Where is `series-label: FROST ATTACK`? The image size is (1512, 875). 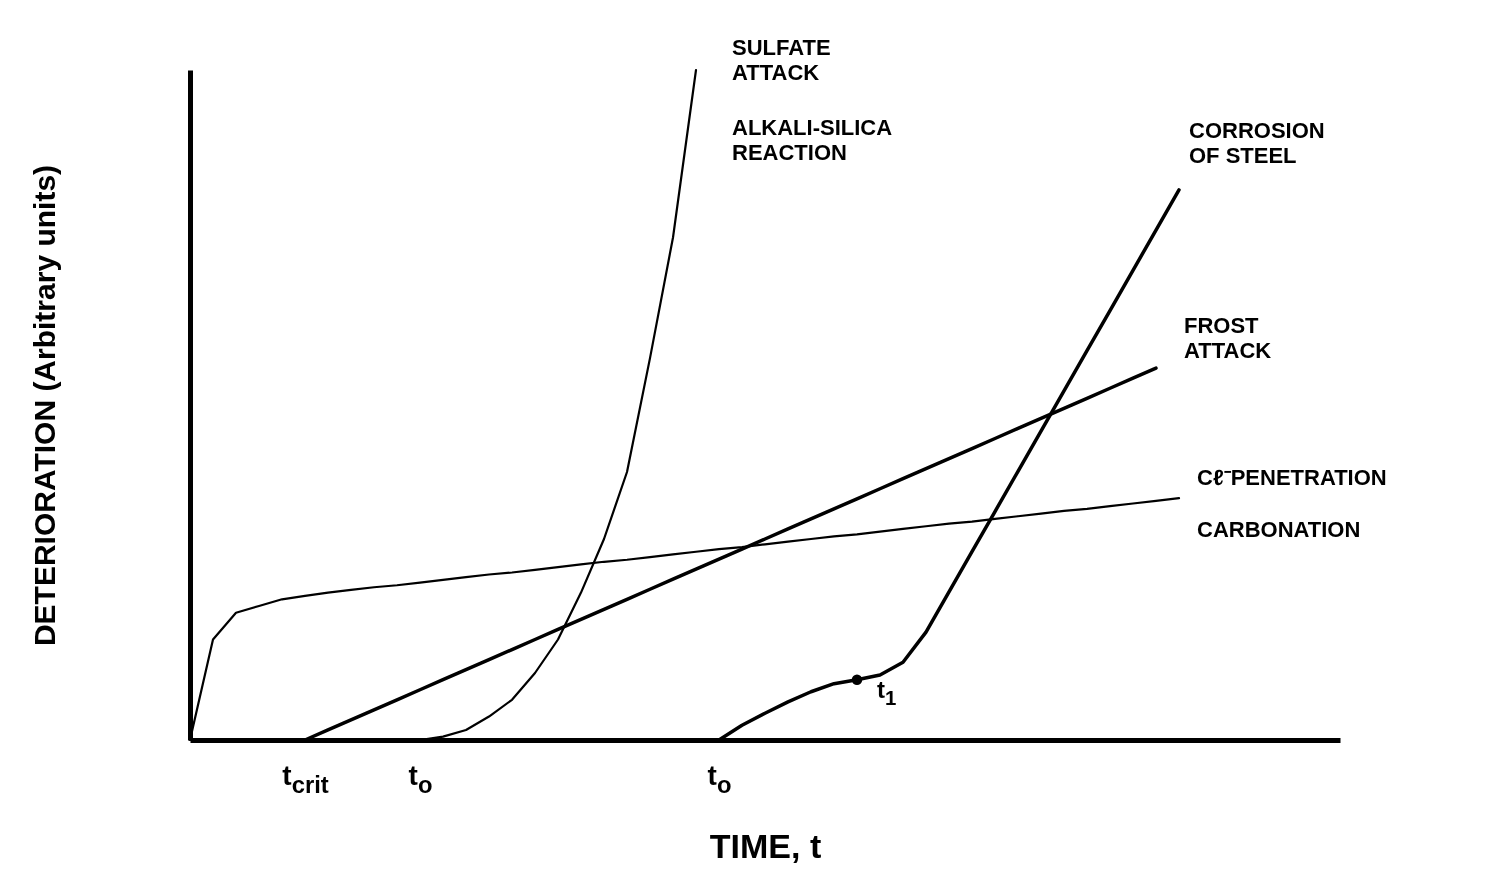 series-label: FROST ATTACK is located at coordinates (1228, 338).